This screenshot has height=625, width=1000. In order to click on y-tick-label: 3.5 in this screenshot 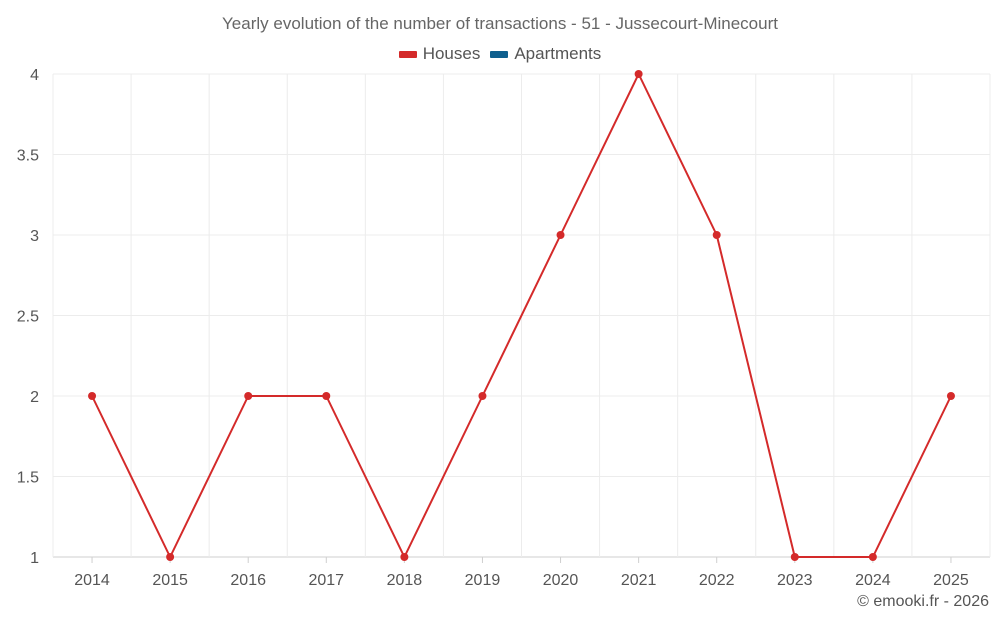, I will do `click(28, 156)`.